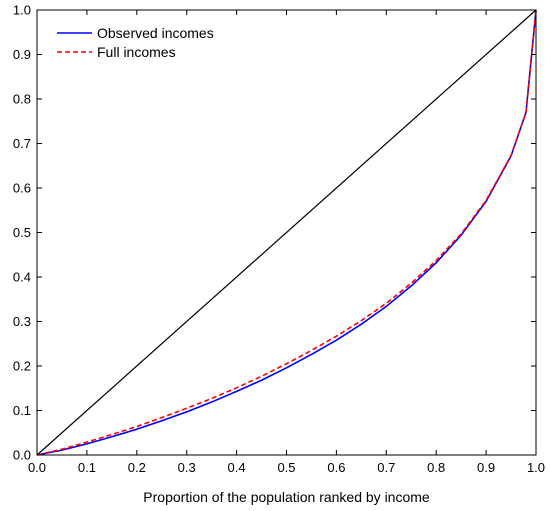 Image resolution: width=550 pixels, height=511 pixels. Describe the element at coordinates (135, 42) in the screenshot. I see `legend: Observed incomes Full incomes` at that location.